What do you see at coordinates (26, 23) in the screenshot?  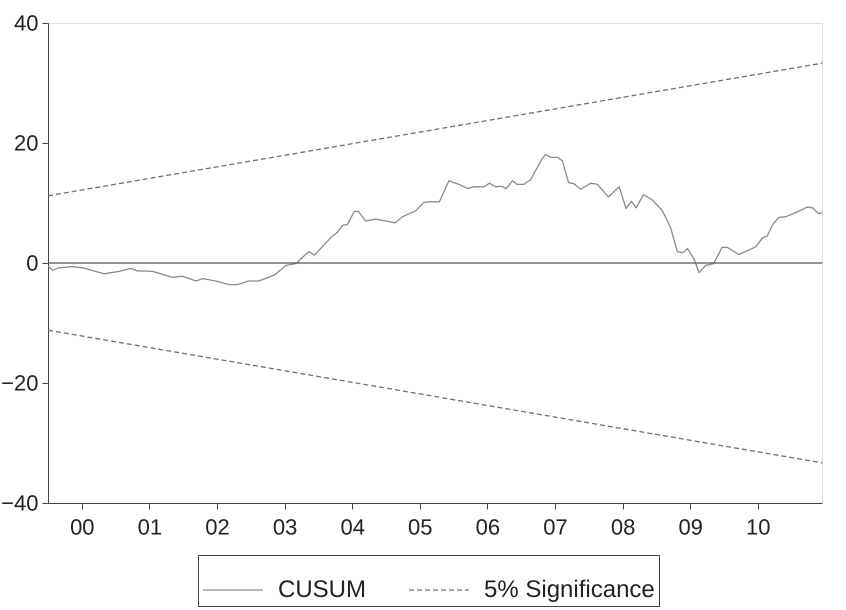 I see `y-tick-label: 40` at bounding box center [26, 23].